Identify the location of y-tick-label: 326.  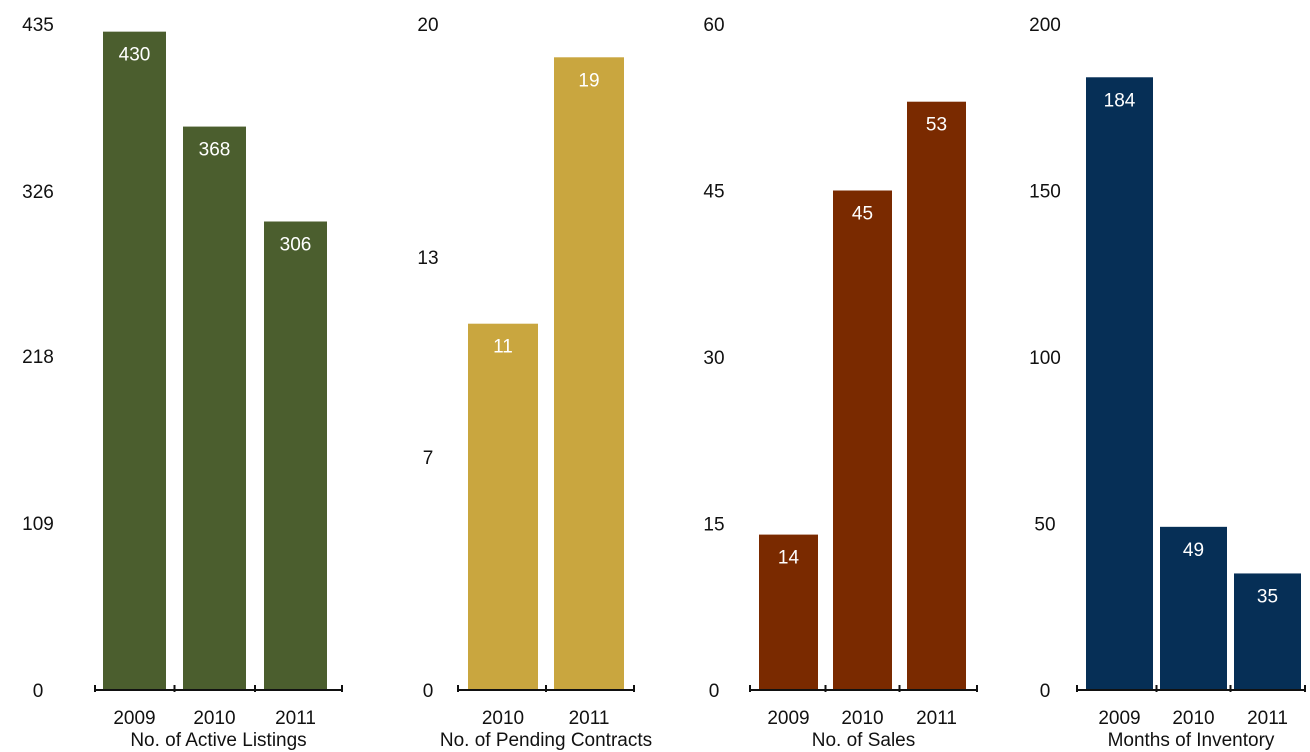
(38, 192).